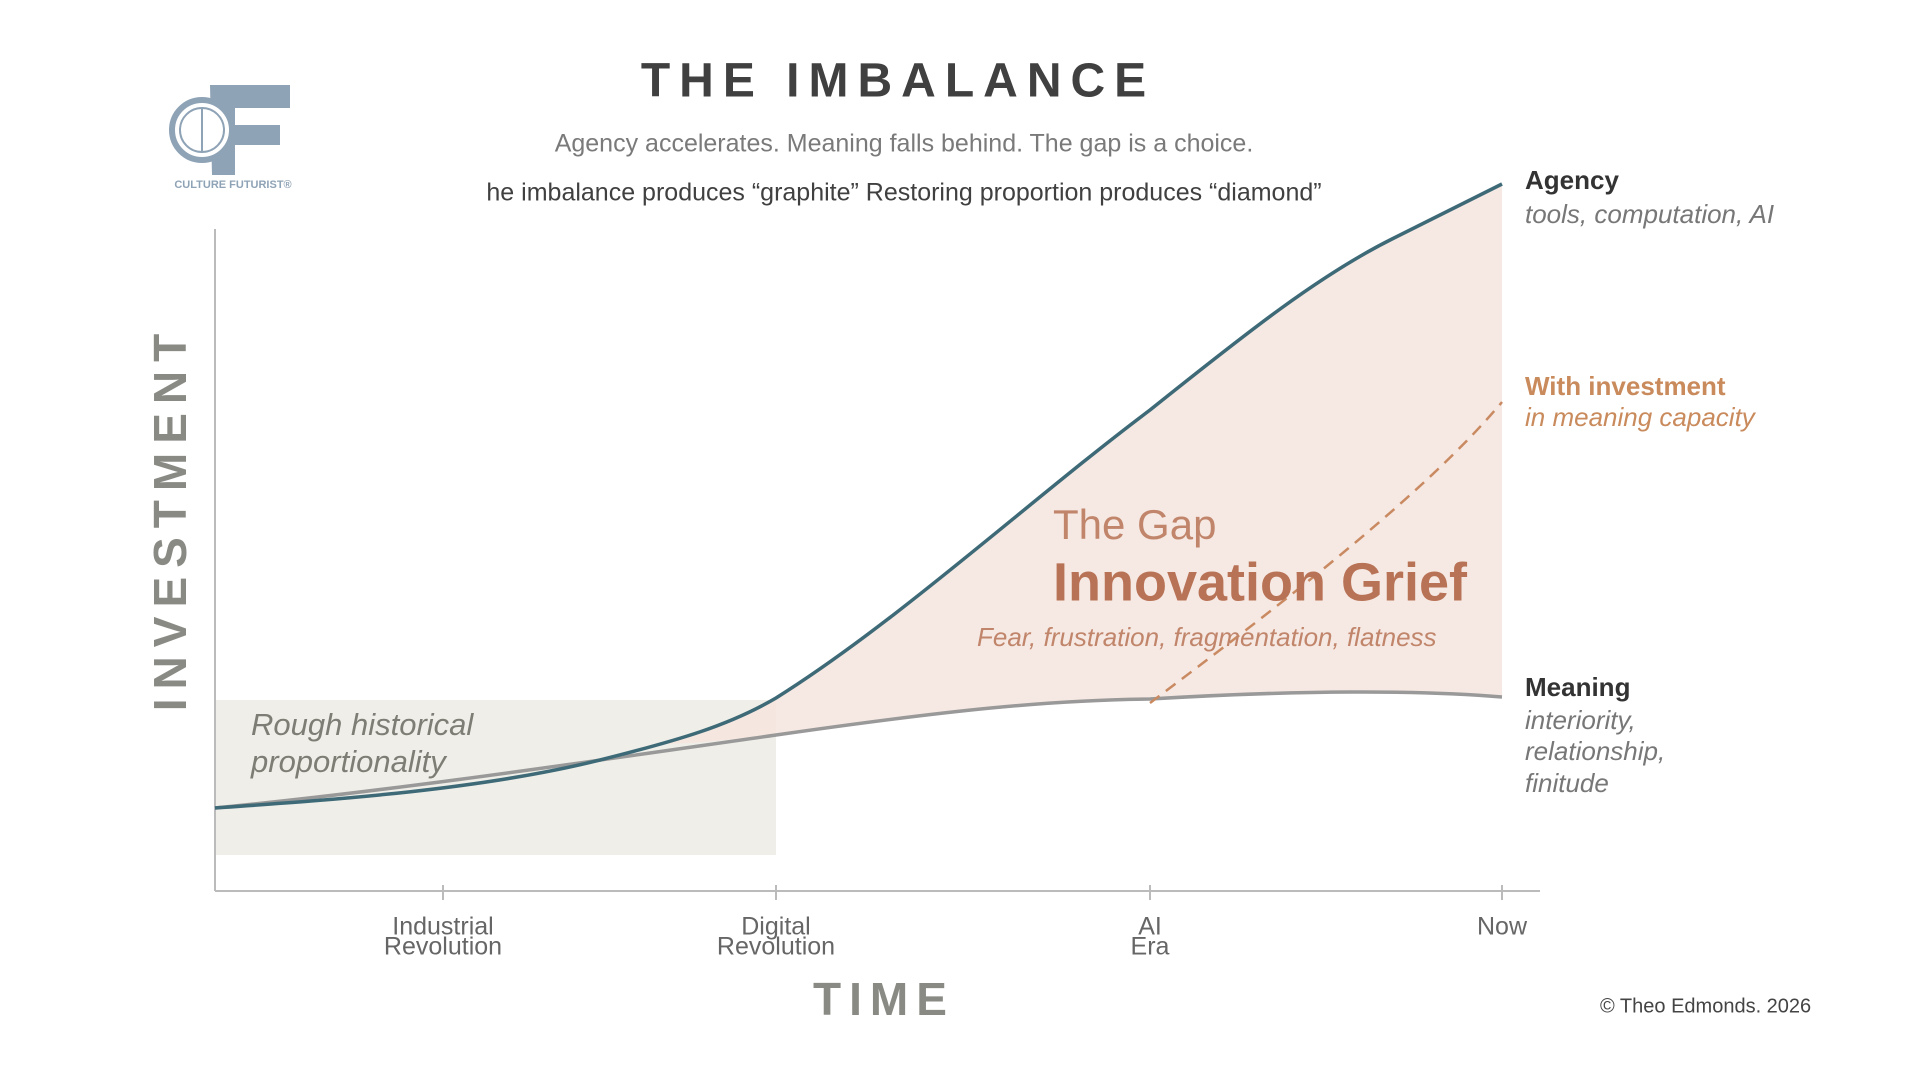 This screenshot has height=1080, width=1920. What do you see at coordinates (442, 927) in the screenshot?
I see `x-tick-label: Industrial` at bounding box center [442, 927].